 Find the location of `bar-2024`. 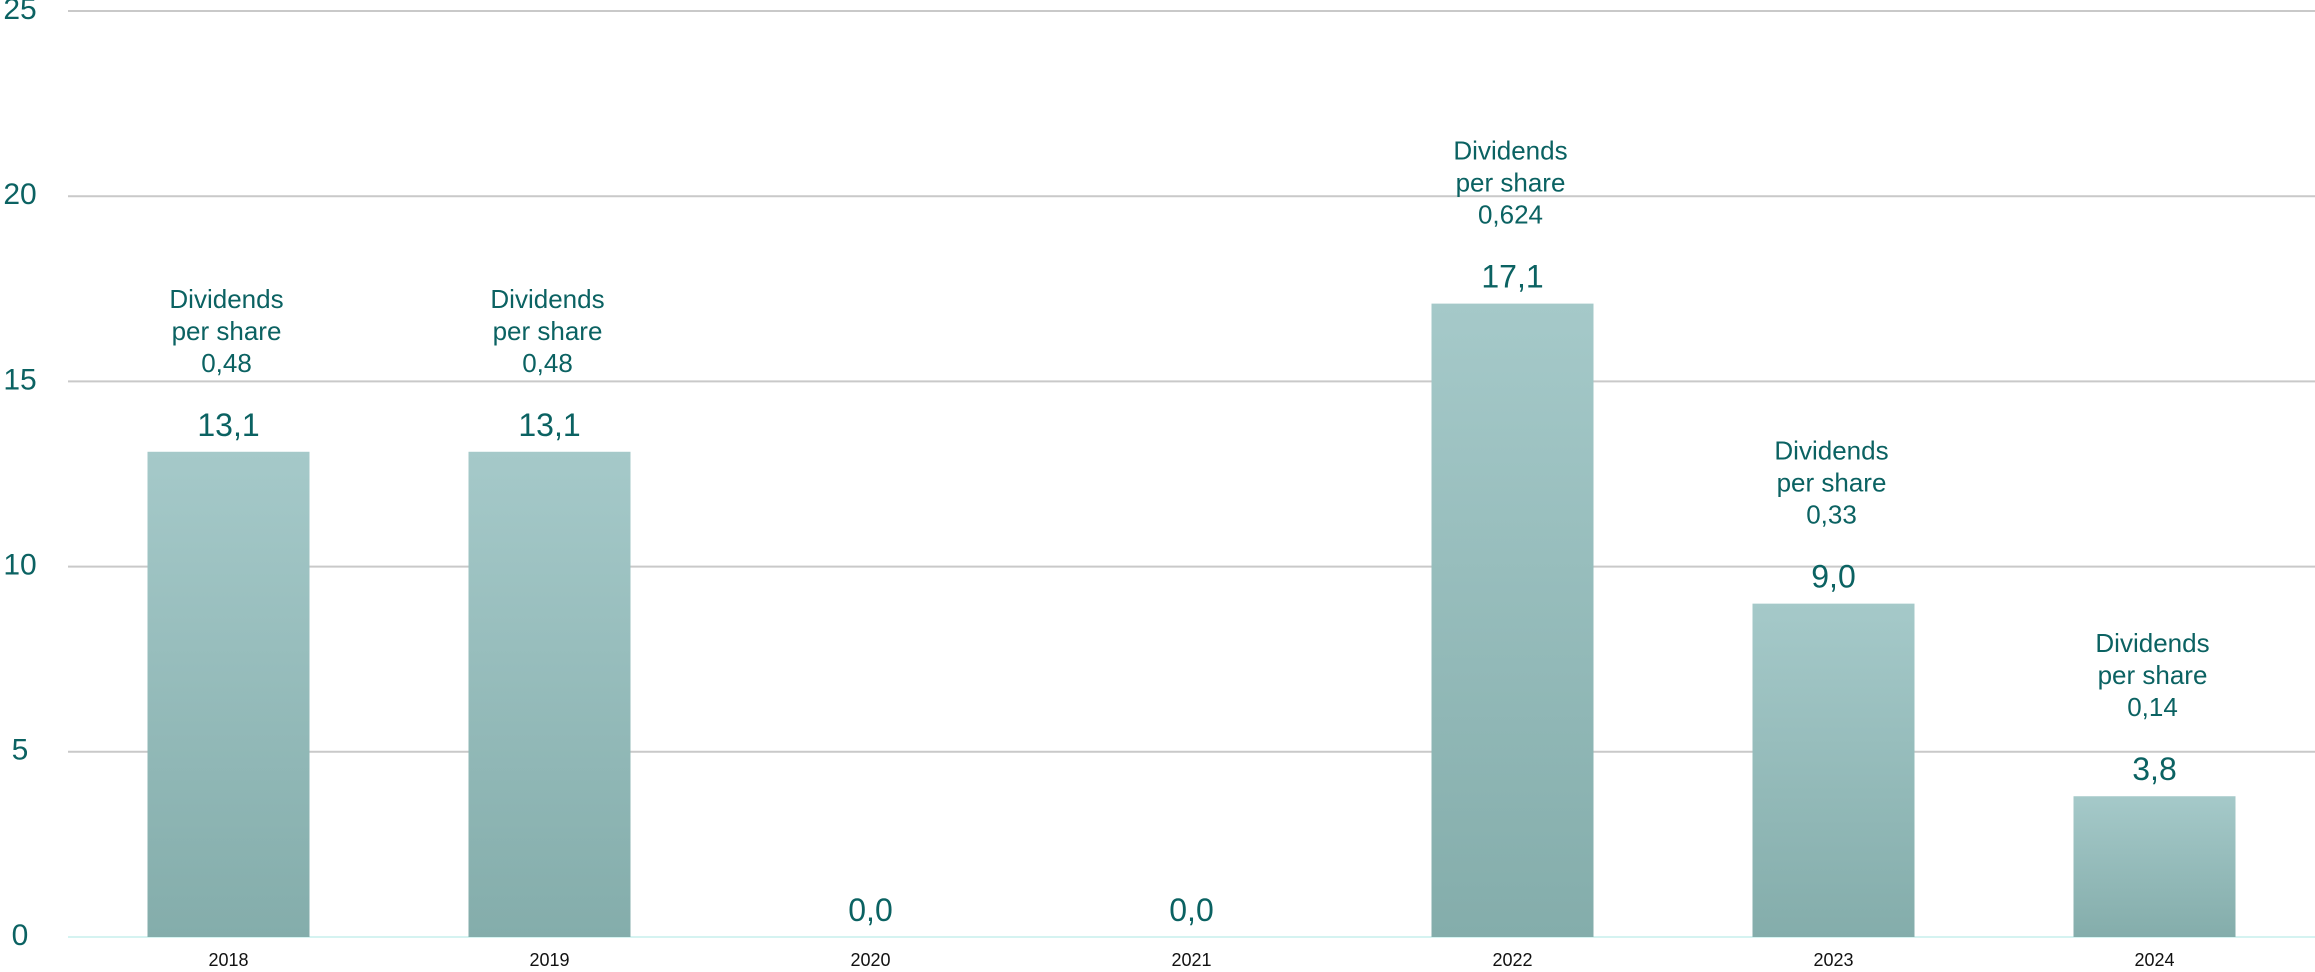

bar-2024 is located at coordinates (2154, 866).